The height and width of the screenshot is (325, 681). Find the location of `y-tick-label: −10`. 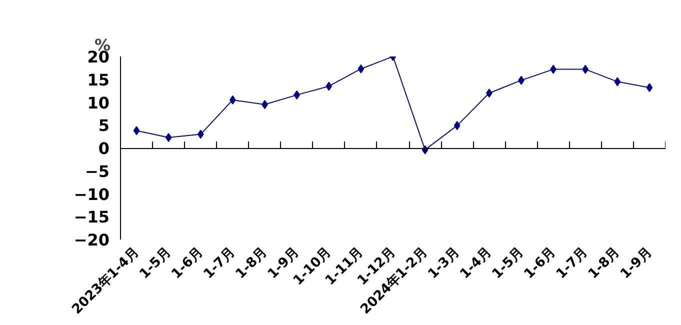

y-tick-label: −10 is located at coordinates (92, 194).